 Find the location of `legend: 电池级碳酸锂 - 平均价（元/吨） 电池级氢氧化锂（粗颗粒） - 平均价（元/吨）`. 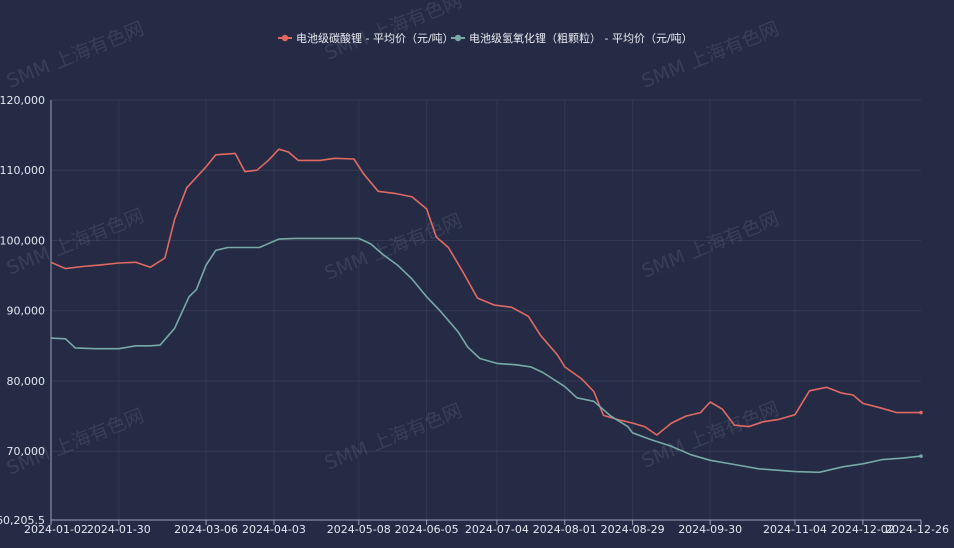

legend: 电池级碳酸锂 - 平均价（元/吨） 电池级氢氧化锂（粗颗粒） - 平均价（元/吨） is located at coordinates (485, 38).